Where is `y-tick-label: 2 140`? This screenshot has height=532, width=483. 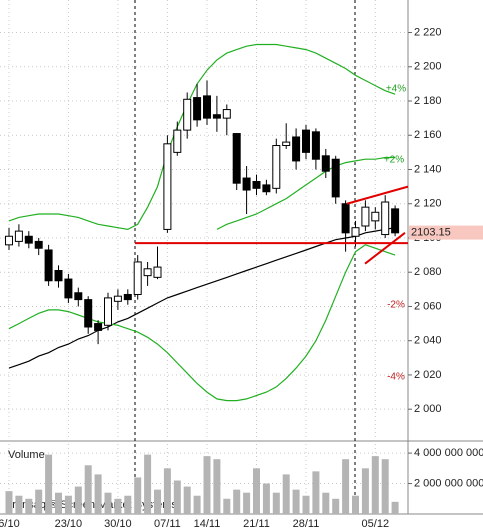 y-tick-label: 2 140 is located at coordinates (428, 169).